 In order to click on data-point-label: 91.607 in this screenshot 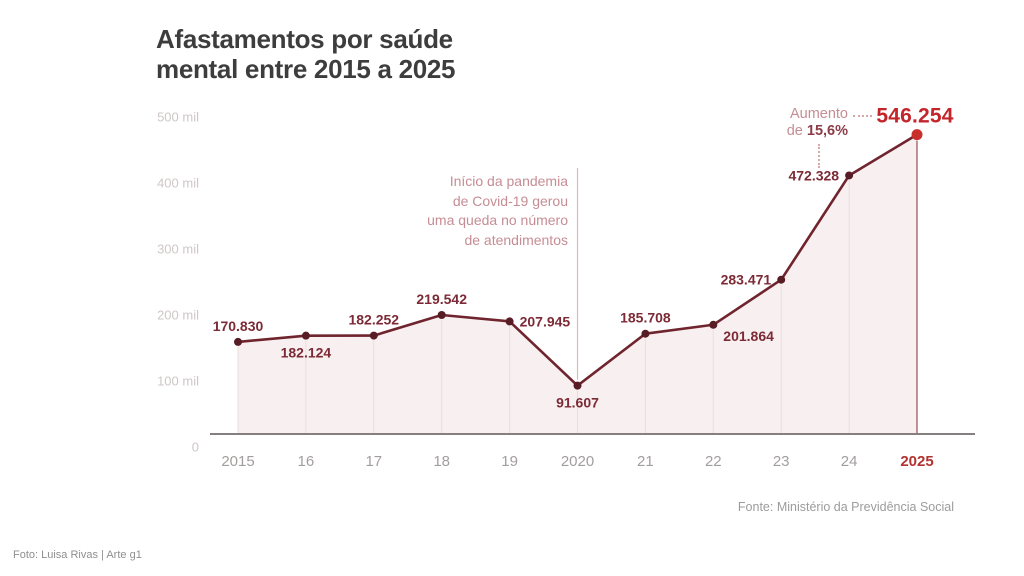, I will do `click(577, 403)`.